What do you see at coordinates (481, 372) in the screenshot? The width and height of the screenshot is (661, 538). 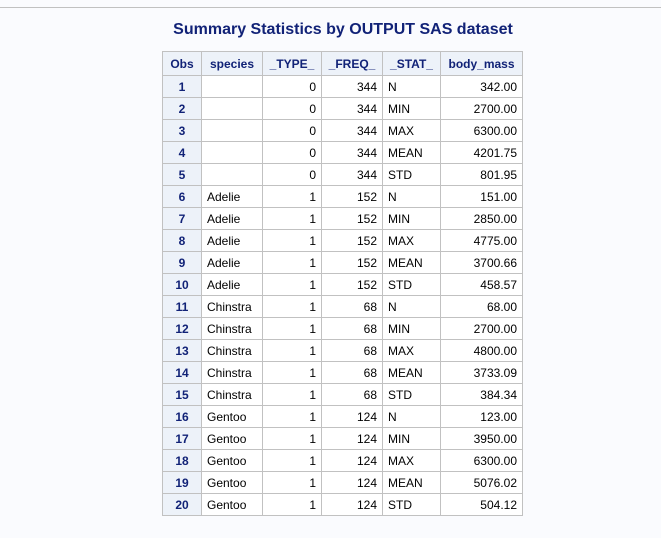 I see `body-mass-cell: 3733.09` at bounding box center [481, 372].